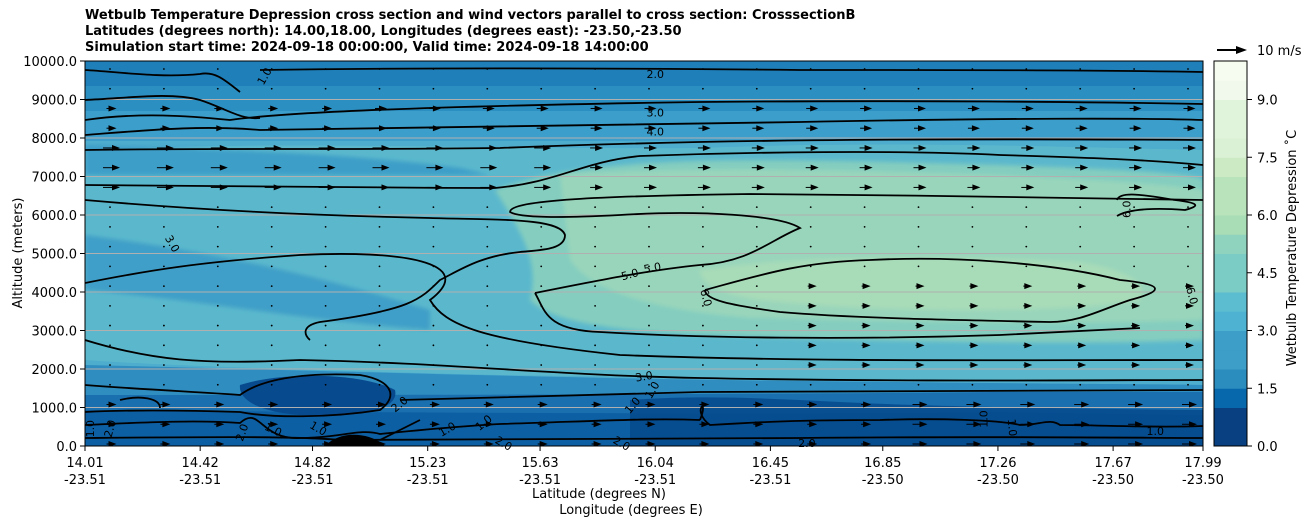 This screenshot has width=1312, height=526. What do you see at coordinates (1267, 332) in the screenshot?
I see `colorbar-tick-label: 3.0` at bounding box center [1267, 332].